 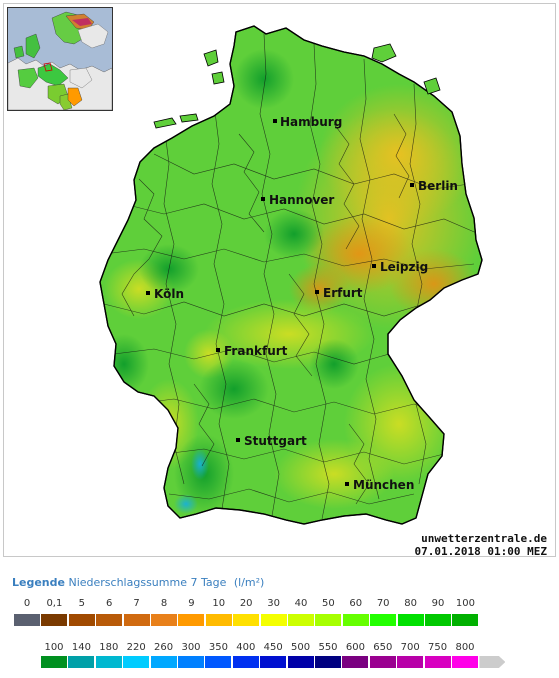 What do you see at coordinates (164, 603) in the screenshot?
I see `legend-label: 8` at bounding box center [164, 603].